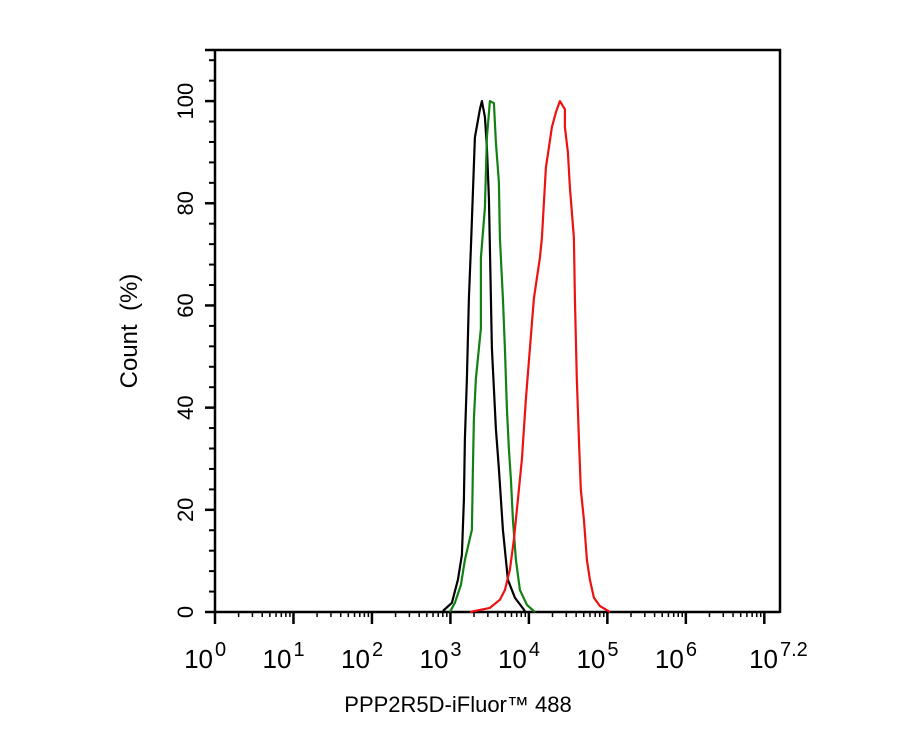  I want to click on y-tick-label: 40, so click(185, 407).